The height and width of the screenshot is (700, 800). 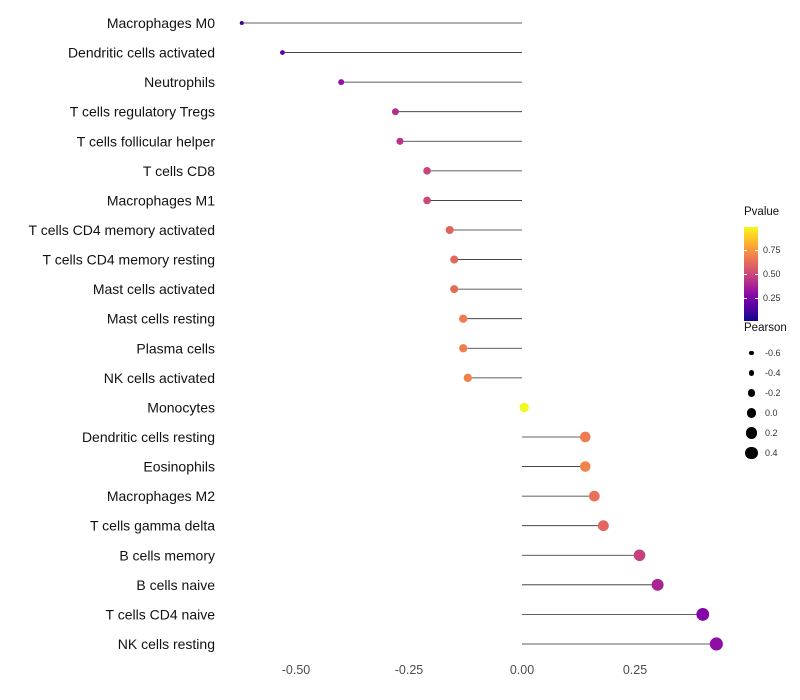 What do you see at coordinates (773, 353) in the screenshot?
I see `size-label: -0.6` at bounding box center [773, 353].